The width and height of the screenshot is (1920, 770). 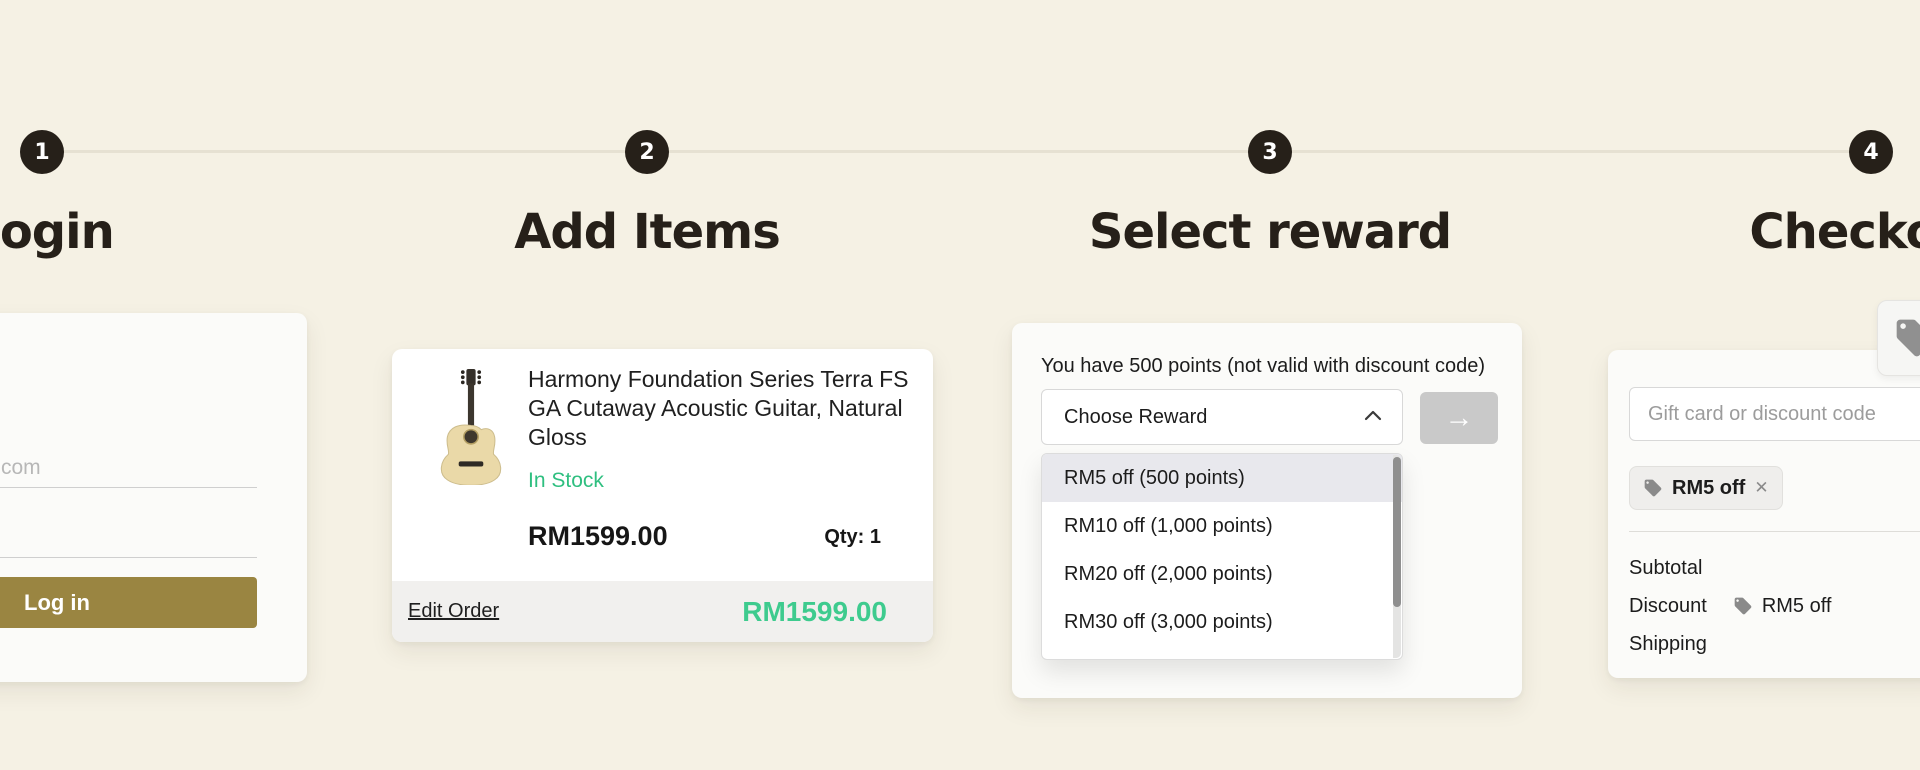 I want to click on product-card-footer: Edit Order RM1599.00, so click(x=662, y=611).